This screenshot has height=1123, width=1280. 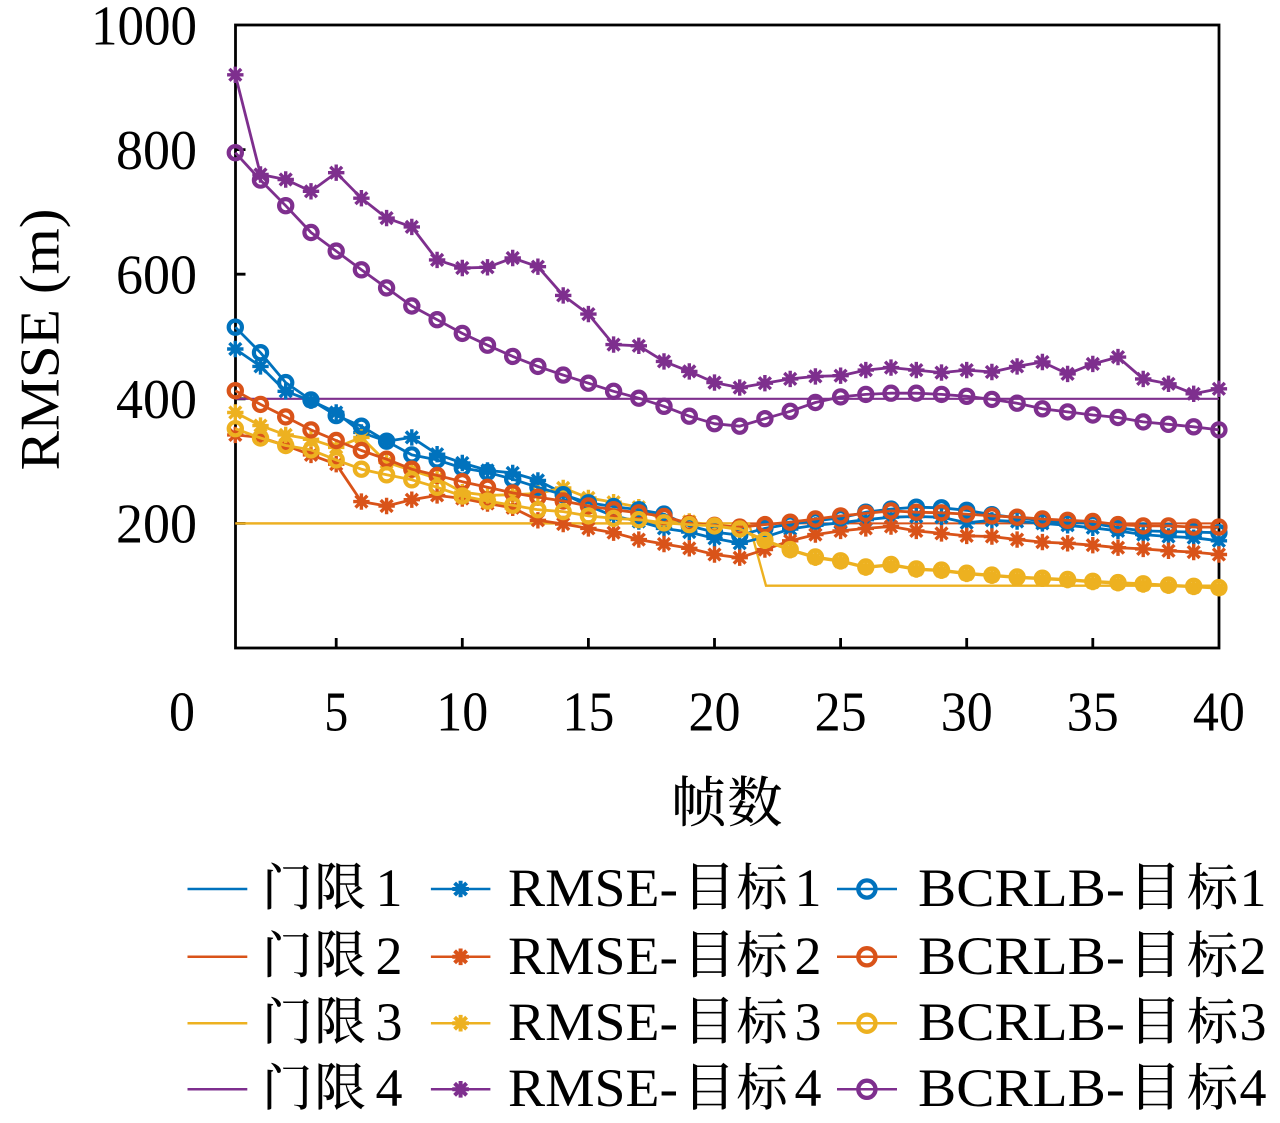 What do you see at coordinates (1093, 713) in the screenshot?
I see `svg-text: 35` at bounding box center [1093, 713].